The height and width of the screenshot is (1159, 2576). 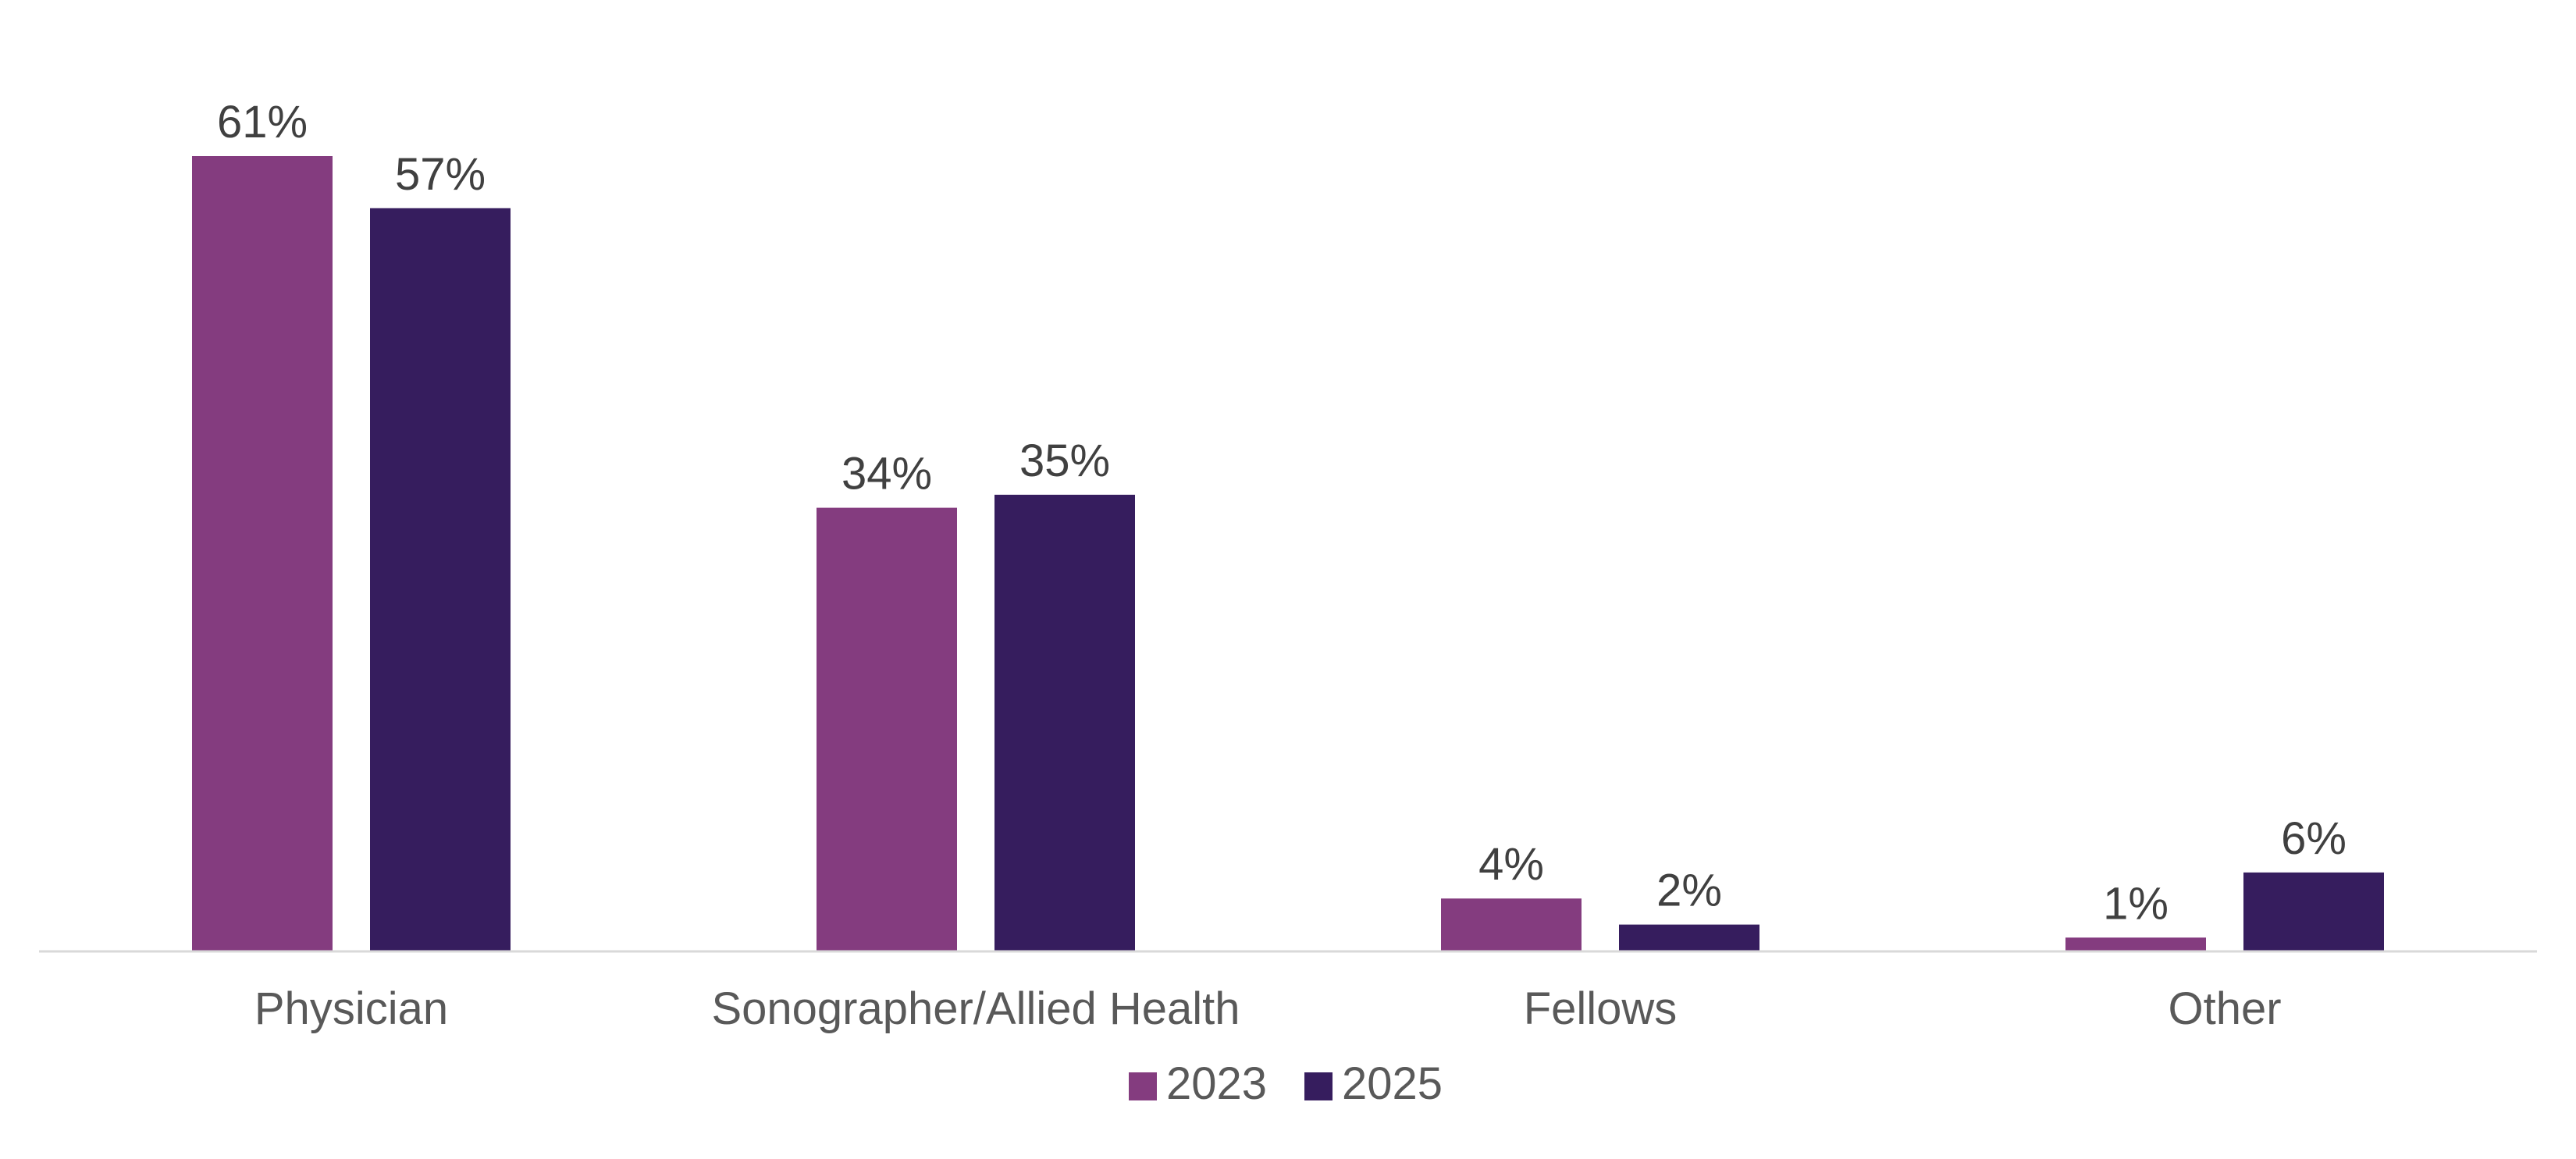 What do you see at coordinates (1064, 461) in the screenshot?
I see `data-label-sonographer-allied-health-2025: 35%` at bounding box center [1064, 461].